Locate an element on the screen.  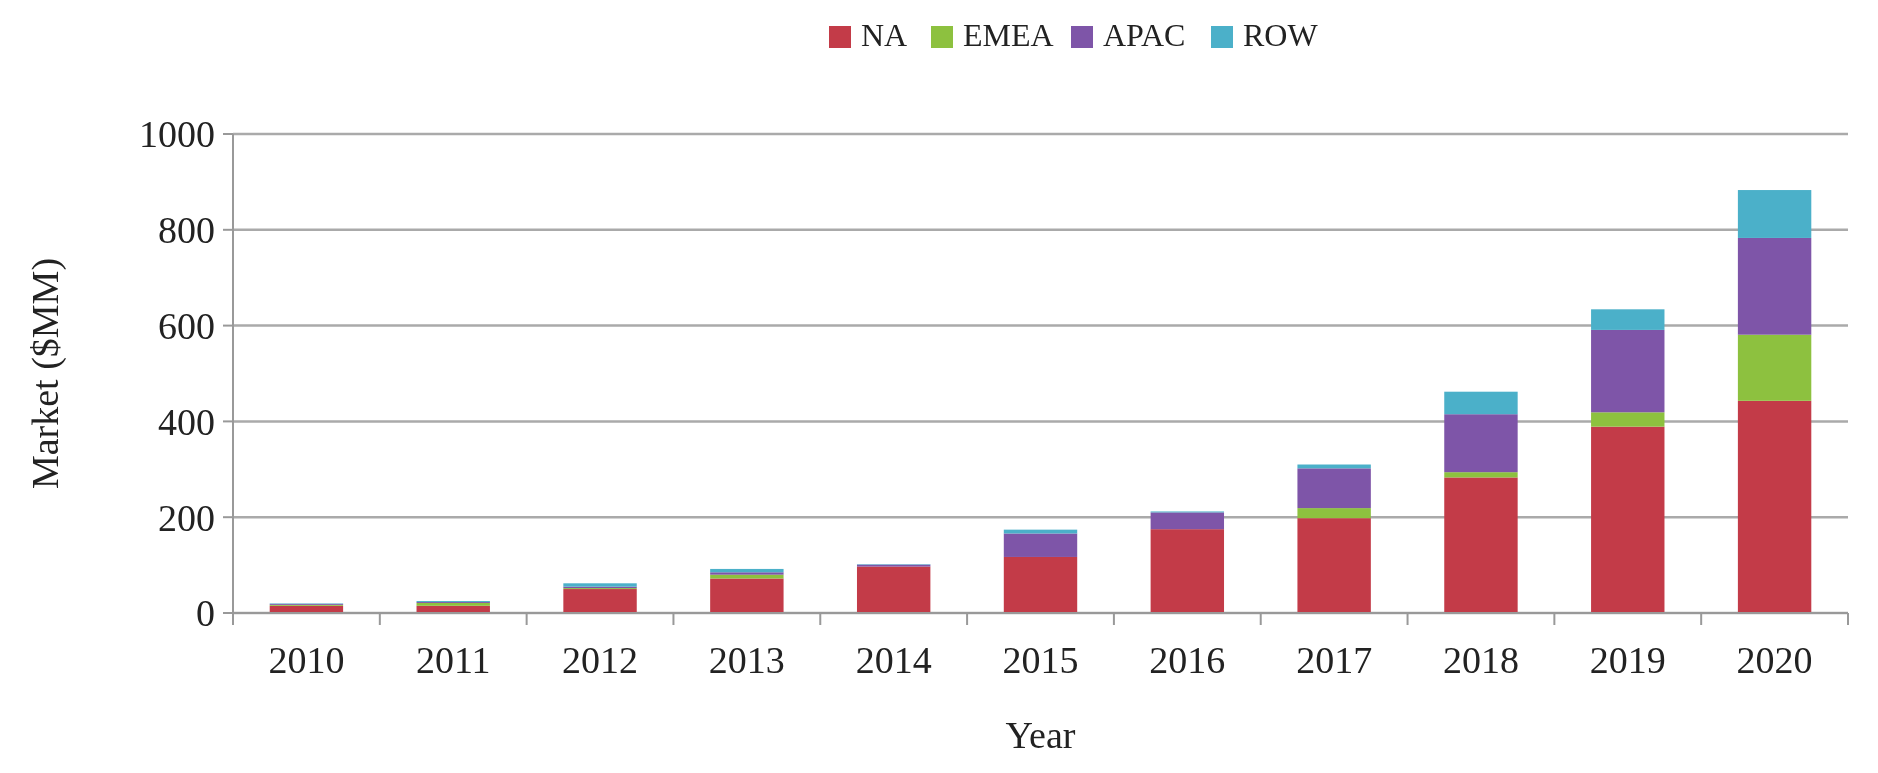
x-tick-label: 2018 is located at coordinates (1480, 660).